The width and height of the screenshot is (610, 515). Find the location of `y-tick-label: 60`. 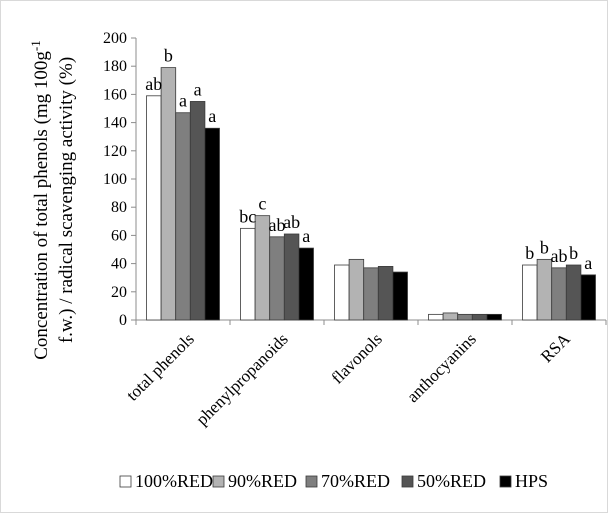

y-tick-label: 60 is located at coordinates (119, 235).